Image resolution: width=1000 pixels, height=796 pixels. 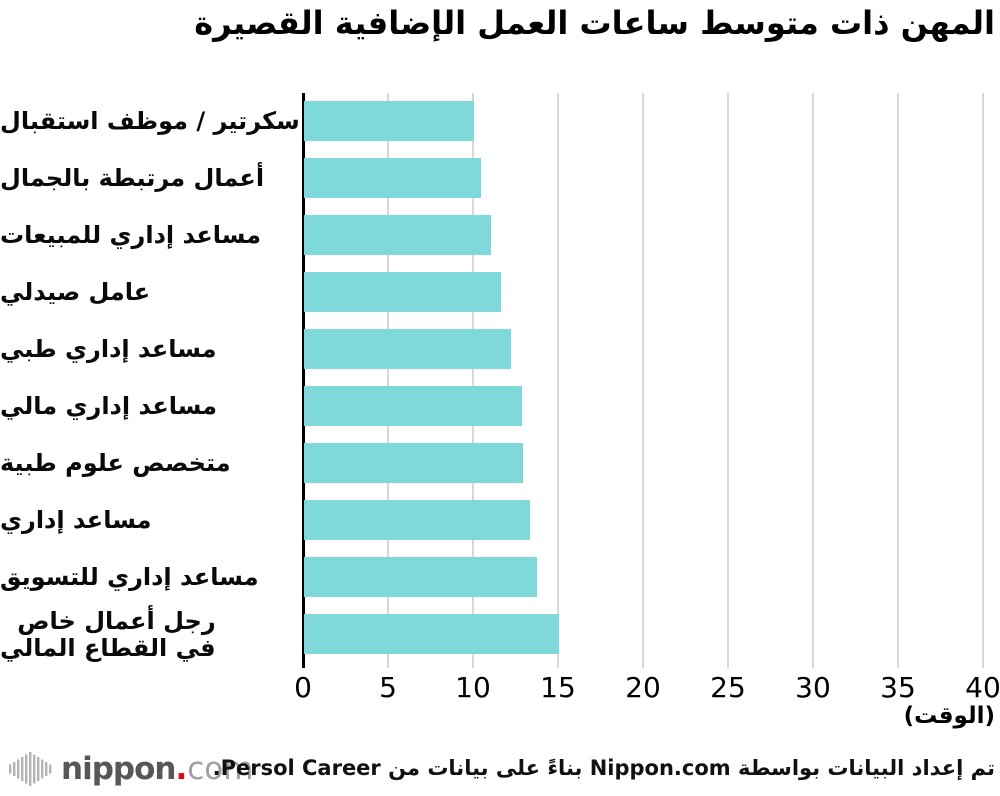 I want to click on y-category-label: عامل صيدلي, so click(x=75, y=292).